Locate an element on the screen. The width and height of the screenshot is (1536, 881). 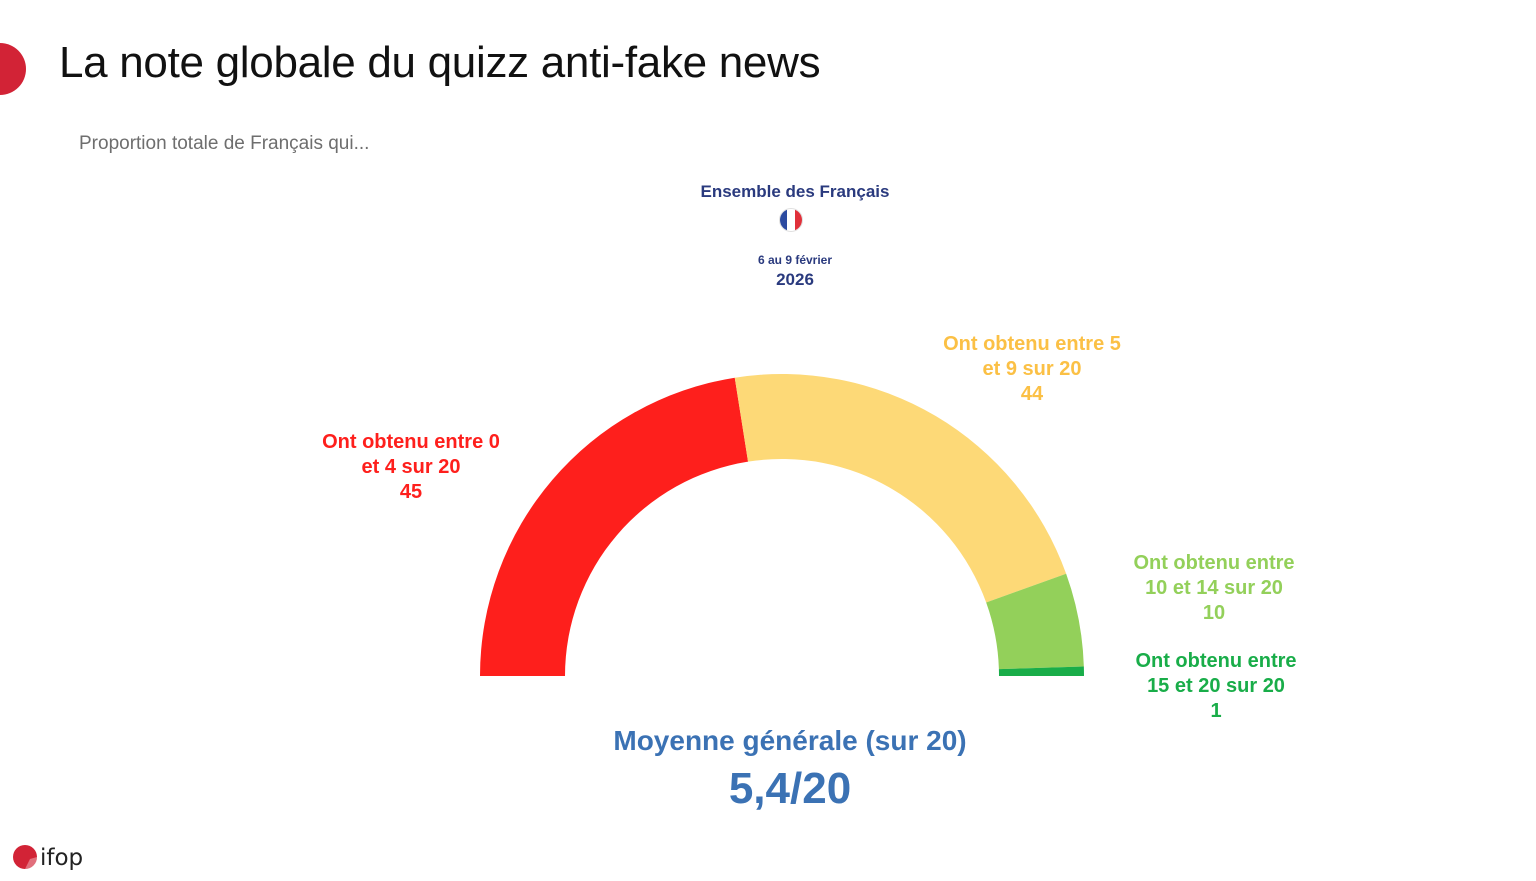
slice-label-5-9: Ont obtenu entre 5 et 9 sur 20 44 is located at coordinates (1032, 369).